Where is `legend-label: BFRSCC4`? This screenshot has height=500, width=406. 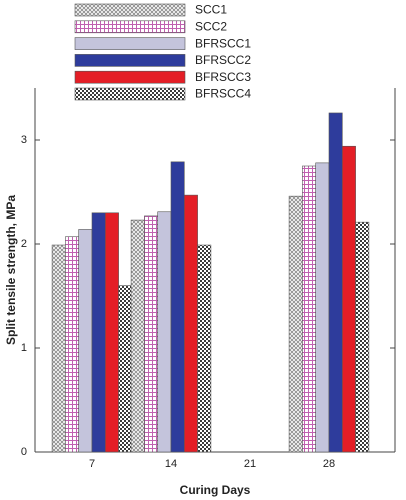
legend-label: BFRSCC4 is located at coordinates (223, 94).